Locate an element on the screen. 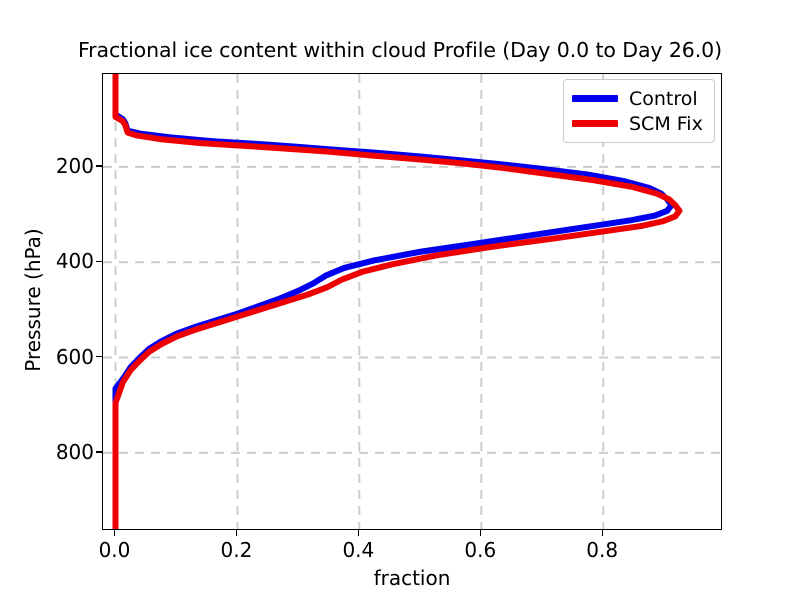 Image resolution: width=800 pixels, height=600 pixels. x-tick-label: 0.0 is located at coordinates (114, 550).